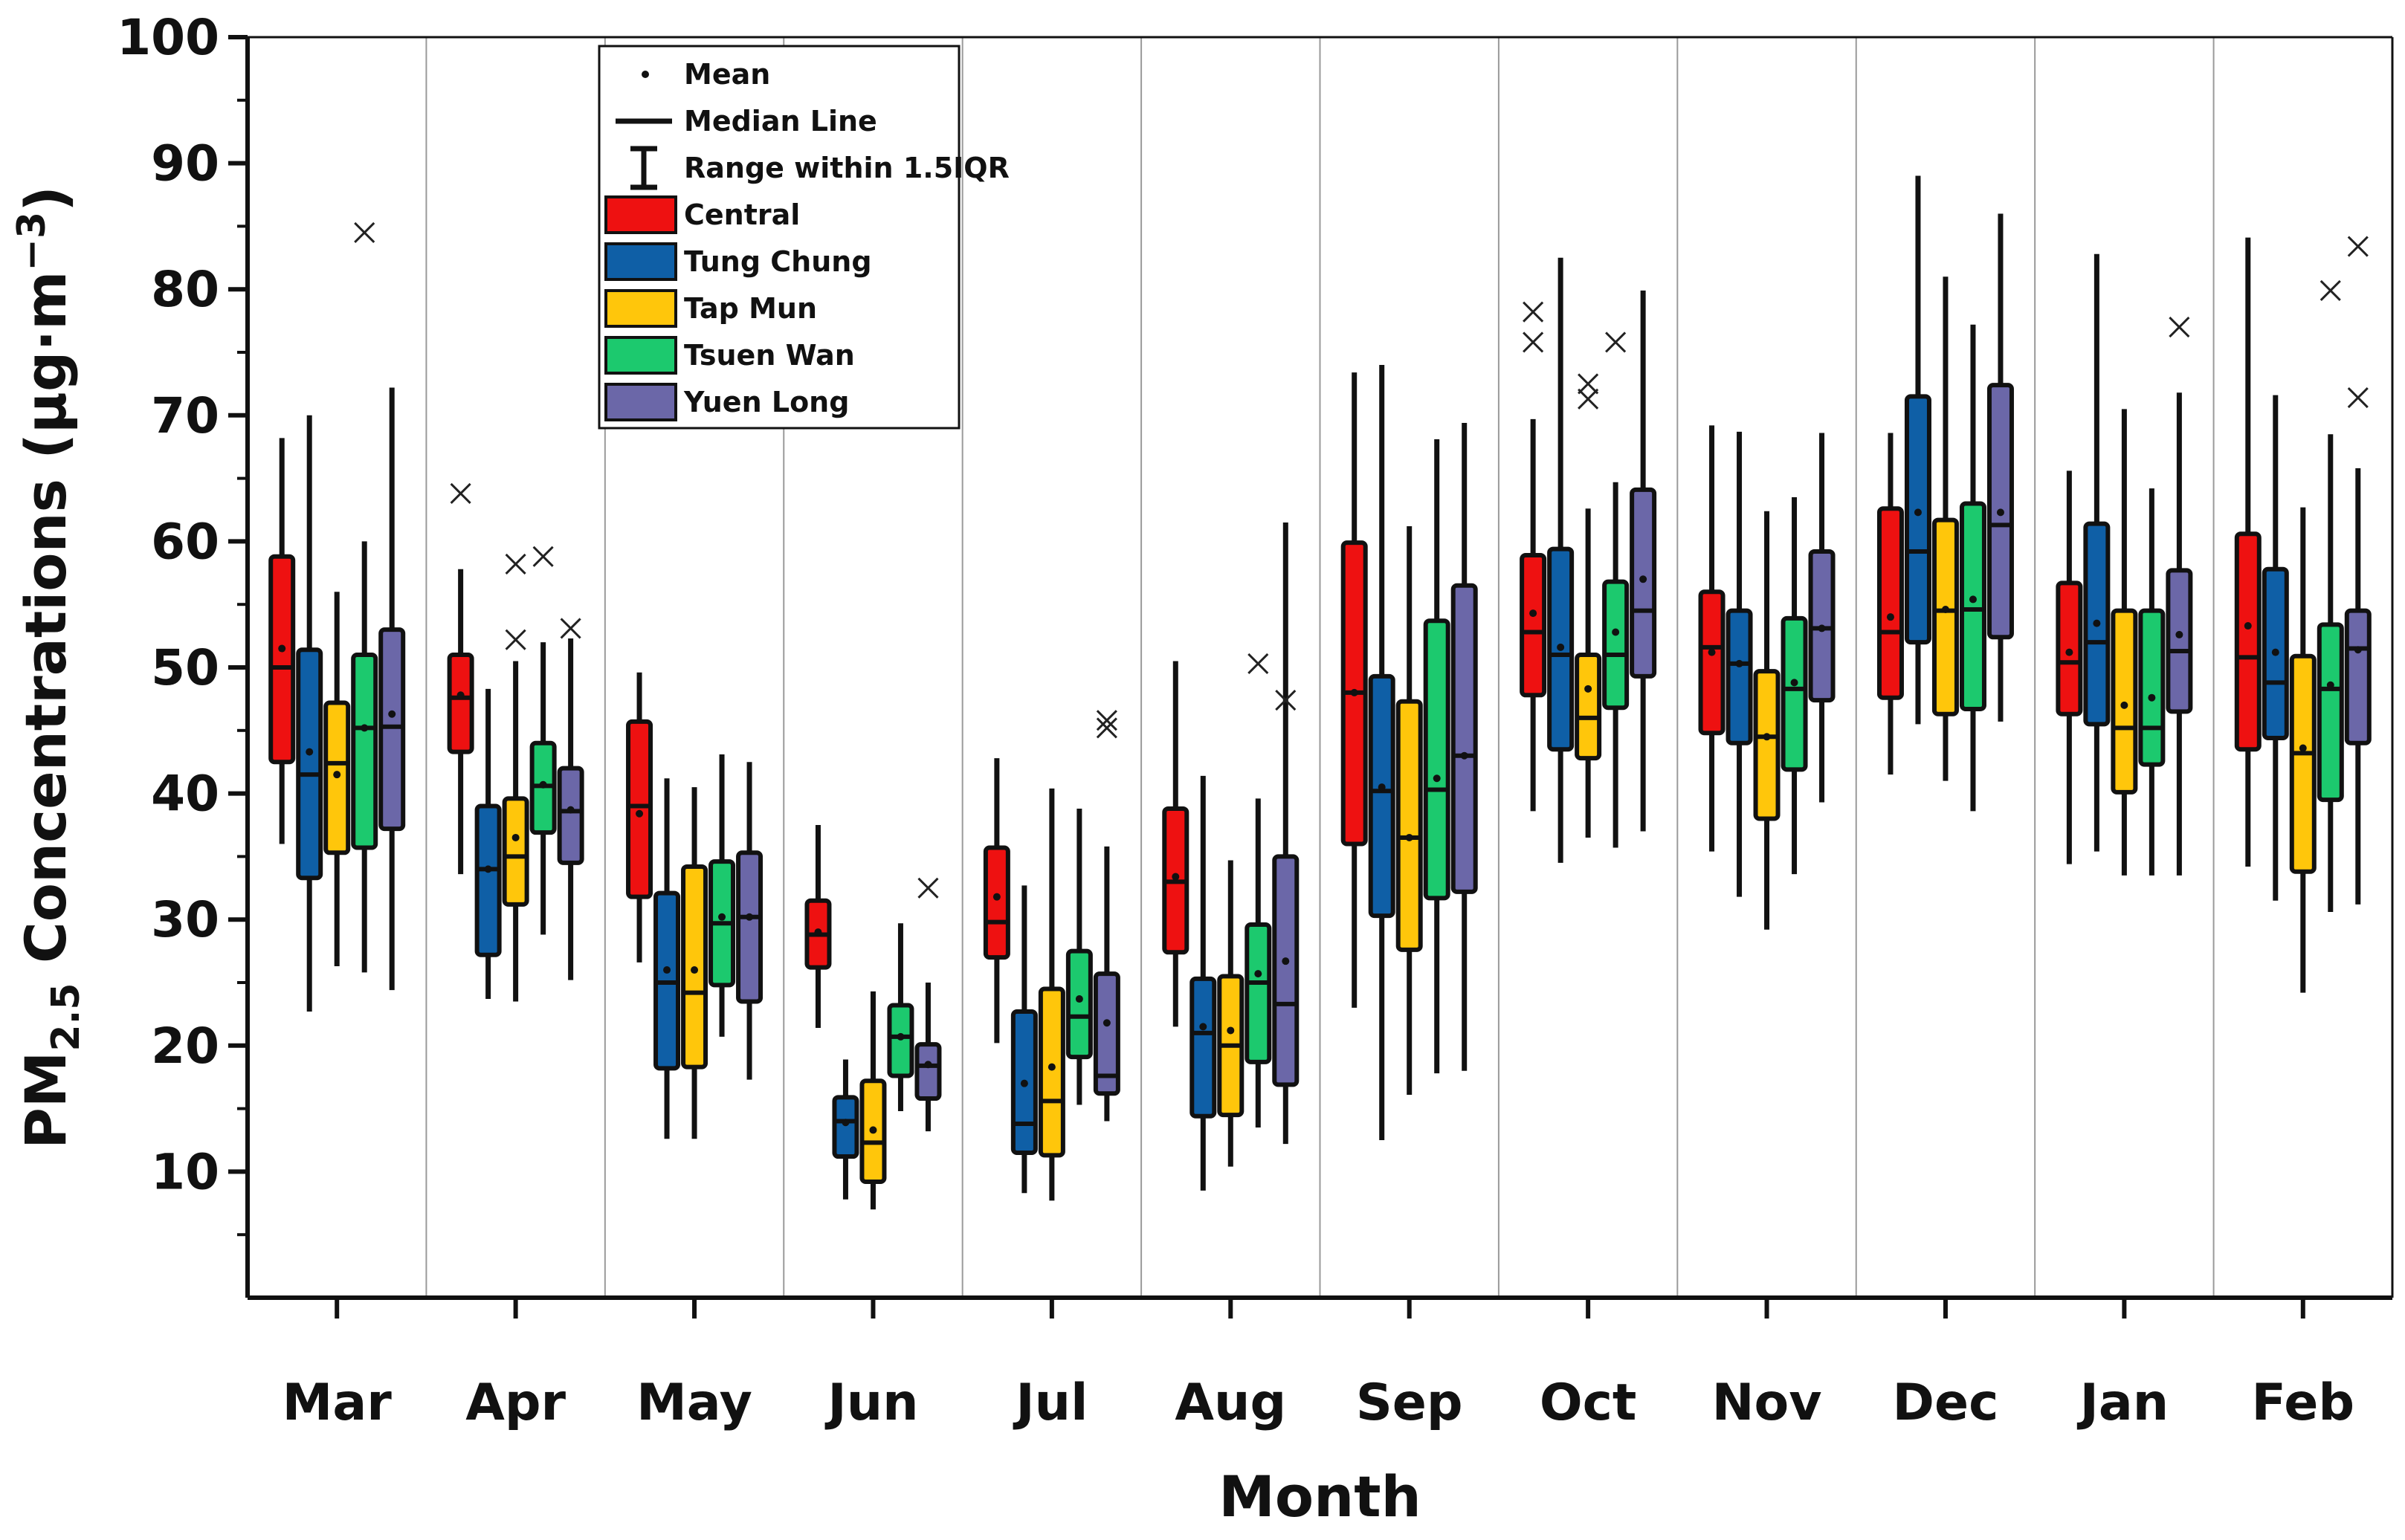  Describe the element at coordinates (1767, 720) in the screenshot. I see `box-tap-mun-nov` at that location.